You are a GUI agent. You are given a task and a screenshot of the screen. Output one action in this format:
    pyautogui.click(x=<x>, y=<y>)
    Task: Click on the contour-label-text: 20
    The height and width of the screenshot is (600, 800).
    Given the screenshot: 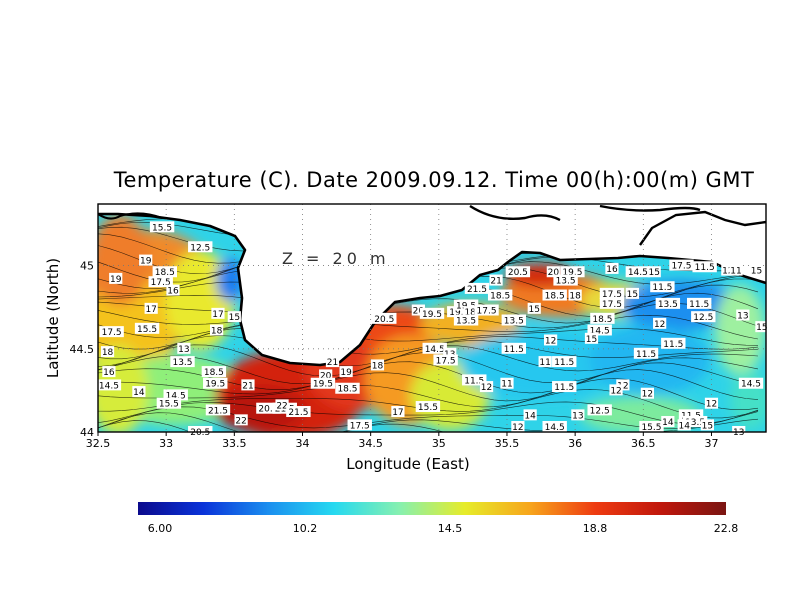 What is the action you would take?
    pyautogui.click(x=554, y=273)
    